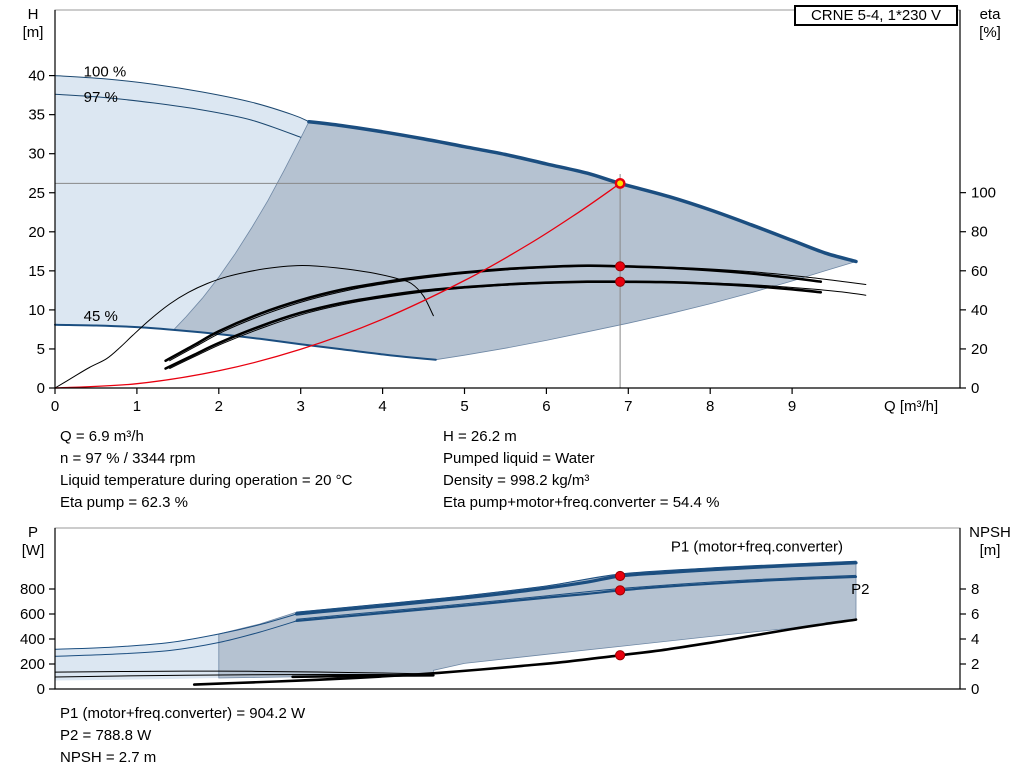  What do you see at coordinates (876, 15) in the screenshot?
I see `pump-model-badge: CRNE 5-4, 1*230 V` at bounding box center [876, 15].